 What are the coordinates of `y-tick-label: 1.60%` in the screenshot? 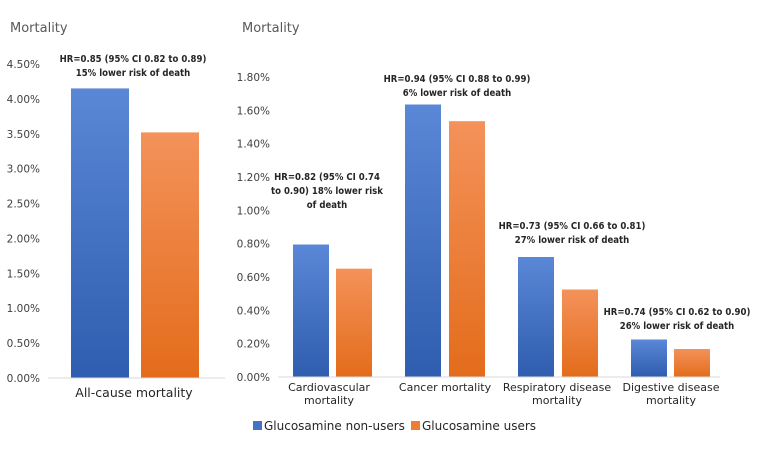 It's located at (253, 111).